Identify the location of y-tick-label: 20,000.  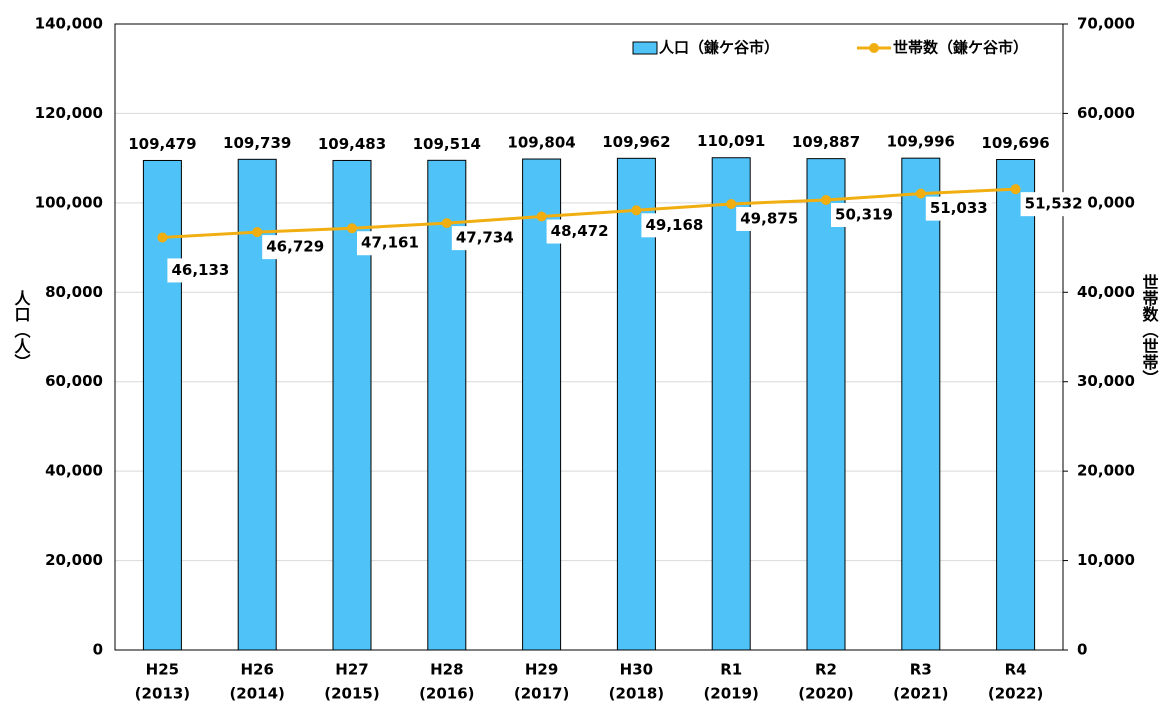
(74, 560).